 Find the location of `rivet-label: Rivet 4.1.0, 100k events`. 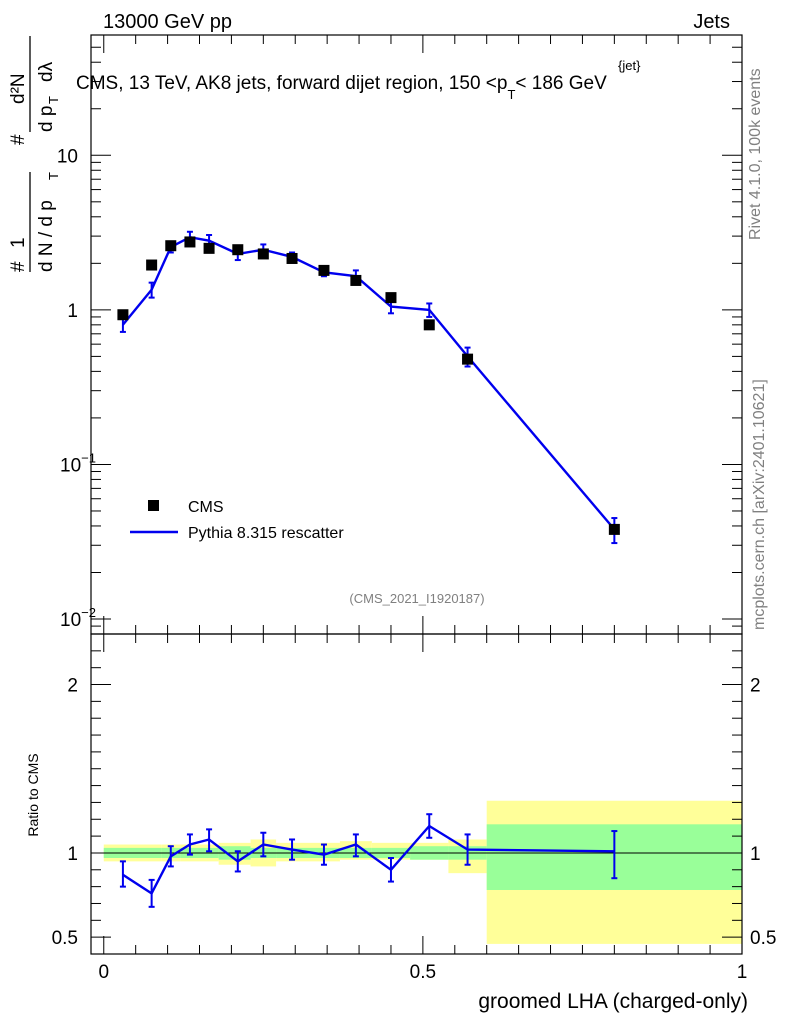

rivet-label: Rivet 4.1.0, 100k events is located at coordinates (755, 154).